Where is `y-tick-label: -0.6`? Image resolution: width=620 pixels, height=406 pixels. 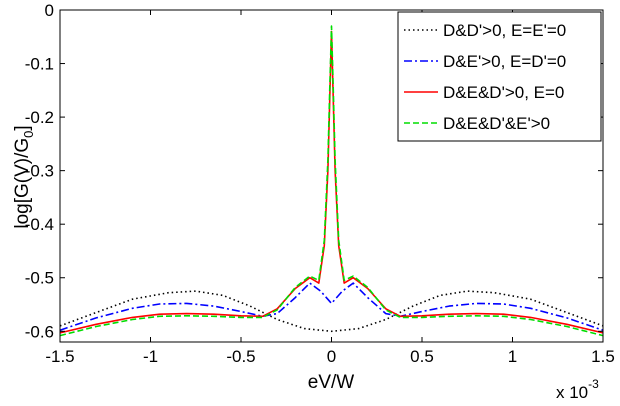
y-tick-label: -0.6 is located at coordinates (39, 331).